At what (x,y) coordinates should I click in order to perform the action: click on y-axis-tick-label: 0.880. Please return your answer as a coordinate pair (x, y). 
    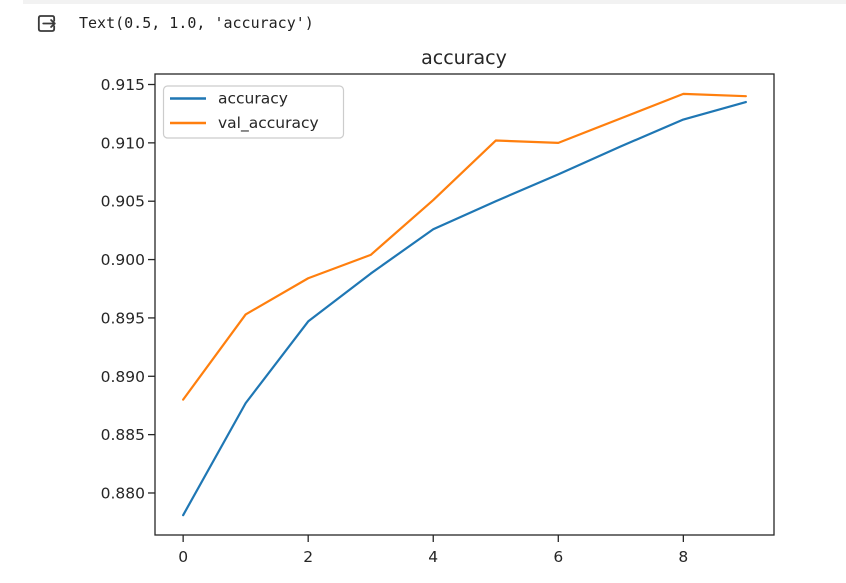
    Looking at the image, I should click on (123, 493).